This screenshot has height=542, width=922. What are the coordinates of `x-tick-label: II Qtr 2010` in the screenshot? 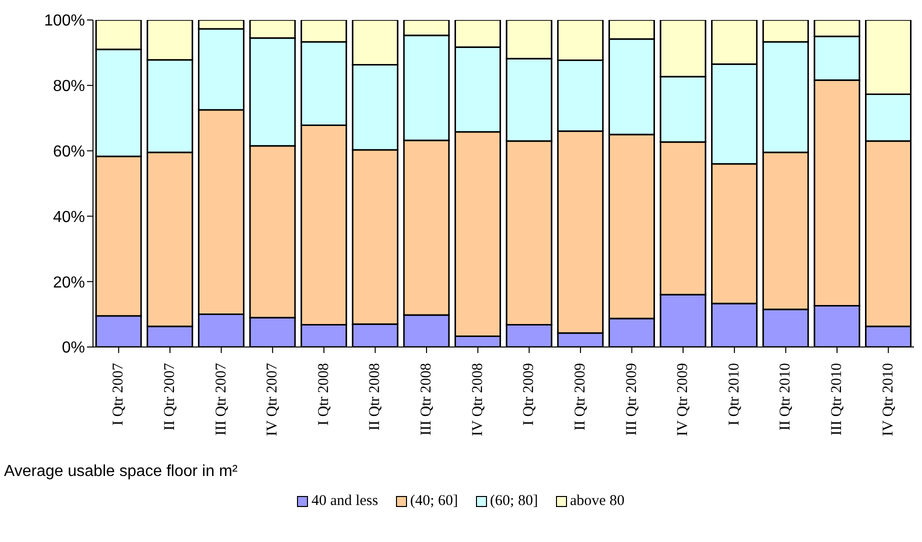 It's located at (786, 396).